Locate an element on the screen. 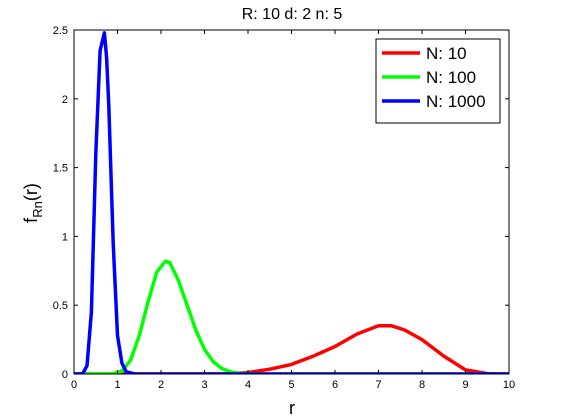  y-axis-label: fRn(r) is located at coordinates (33, 203).